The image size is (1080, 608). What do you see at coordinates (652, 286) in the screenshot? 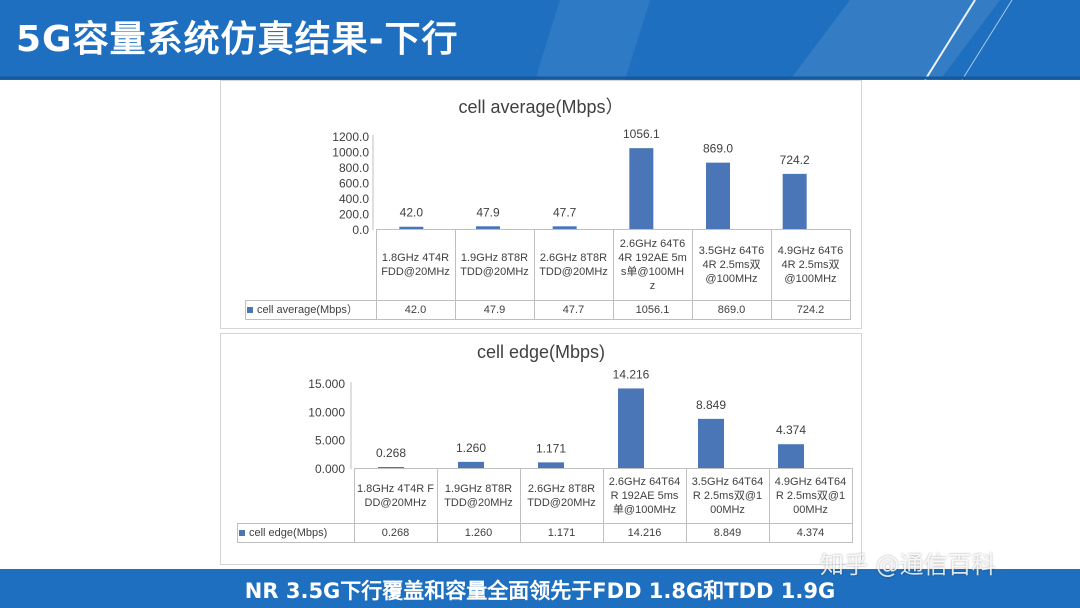
I see `category-line: z` at bounding box center [652, 286].